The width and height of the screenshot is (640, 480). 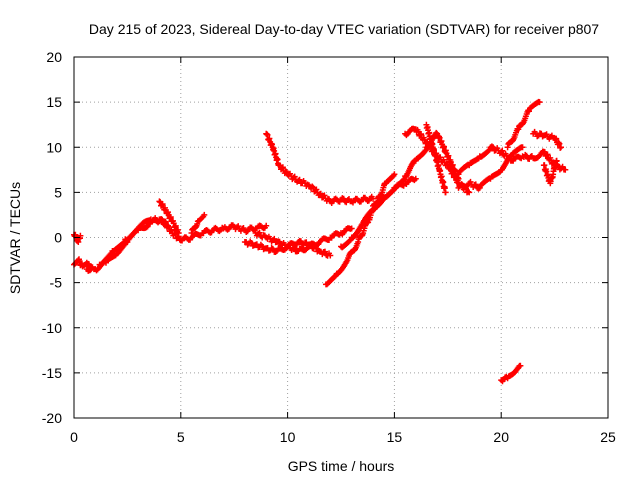 What do you see at coordinates (608, 437) in the screenshot?
I see `x-tick-label: 25` at bounding box center [608, 437].